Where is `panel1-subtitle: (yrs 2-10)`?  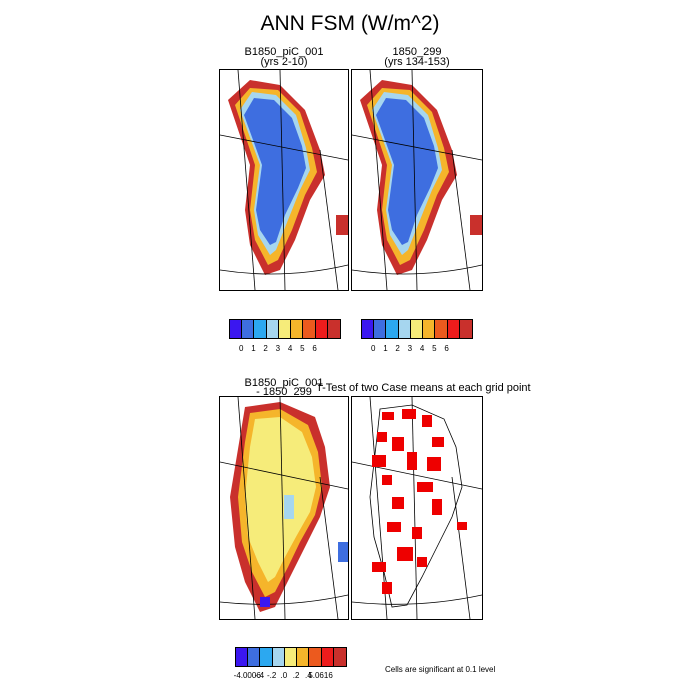
panel1-subtitle: (yrs 2-10) is located at coordinates (284, 62).